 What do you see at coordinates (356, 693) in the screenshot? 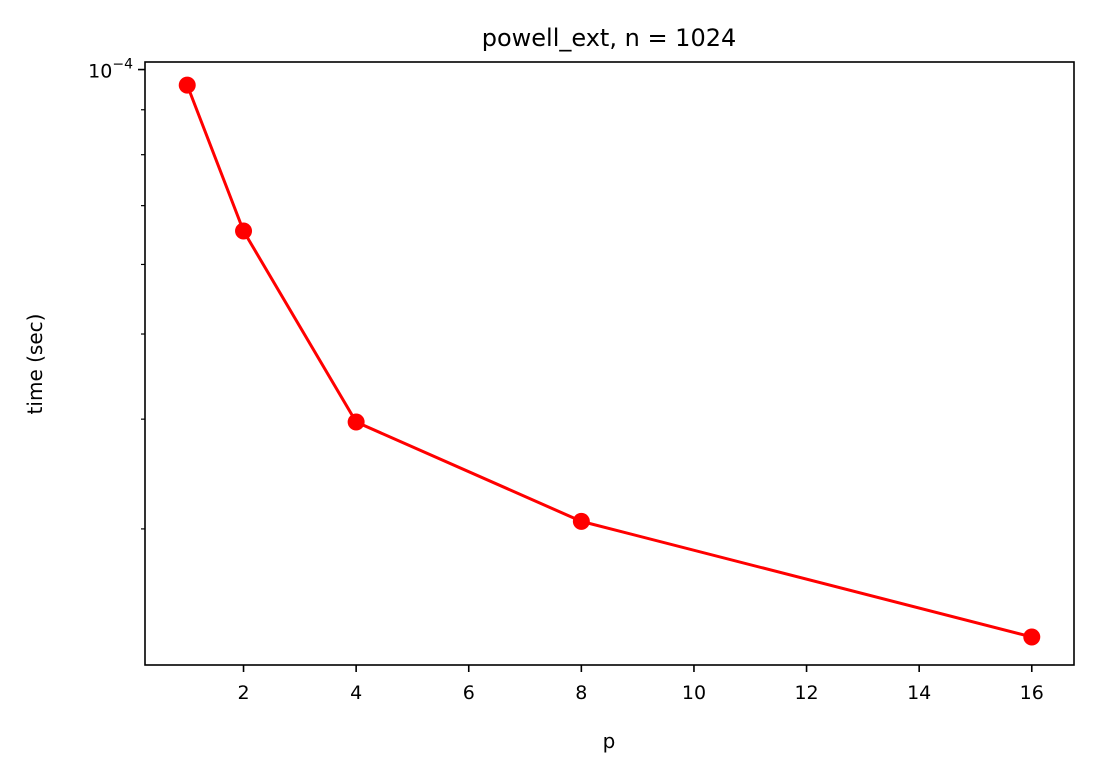
I see `x-tick-label: 4` at bounding box center [356, 693].